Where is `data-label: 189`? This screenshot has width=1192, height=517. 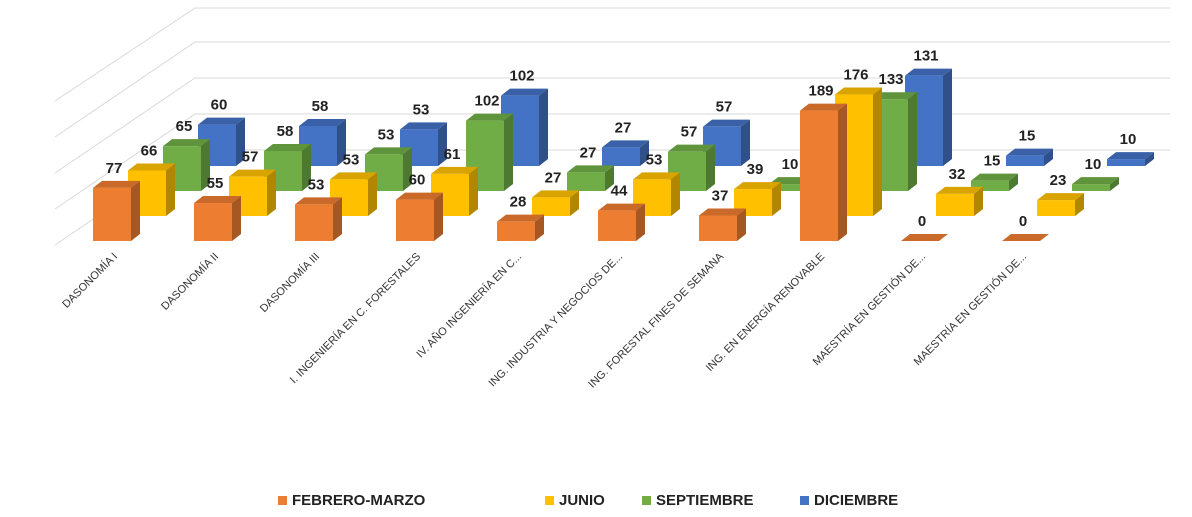
data-label: 189 is located at coordinates (820, 91).